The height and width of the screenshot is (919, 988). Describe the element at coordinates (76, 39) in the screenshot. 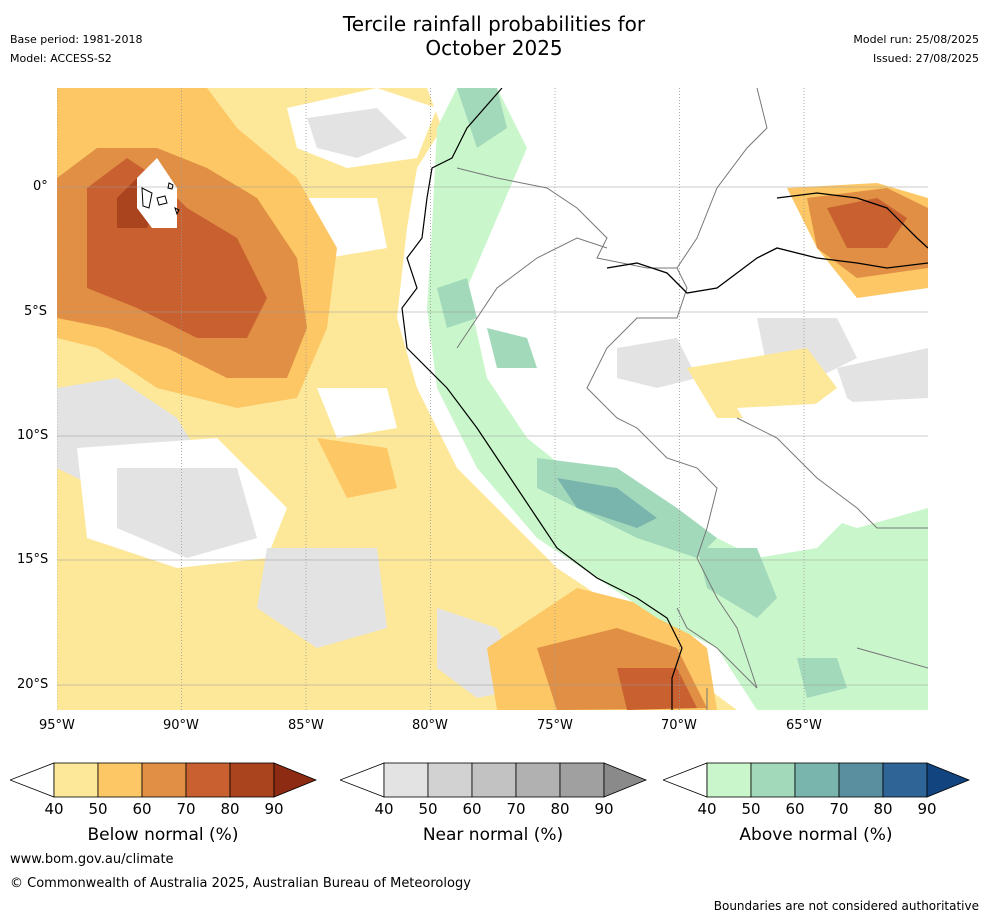

I see `base-period: Base period: 1981-2018` at that location.